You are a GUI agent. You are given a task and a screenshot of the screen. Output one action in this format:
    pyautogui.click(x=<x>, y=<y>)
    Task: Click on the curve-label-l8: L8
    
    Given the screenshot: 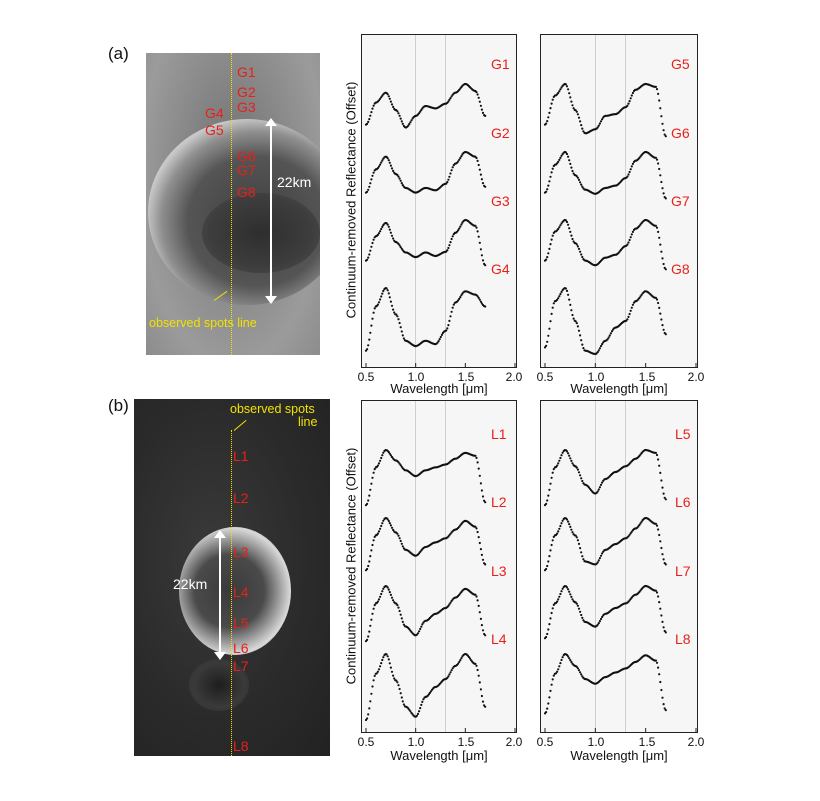 What is the action you would take?
    pyautogui.click(x=683, y=639)
    